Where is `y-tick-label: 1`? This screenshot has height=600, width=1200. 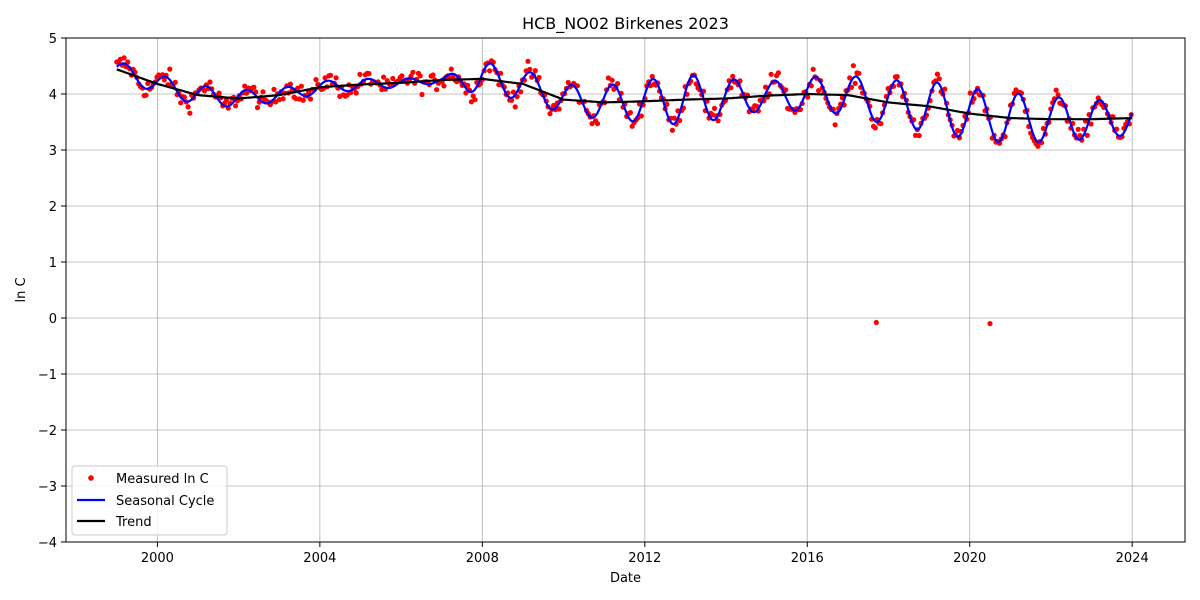 y-tick-label: 1 is located at coordinates (53, 263).